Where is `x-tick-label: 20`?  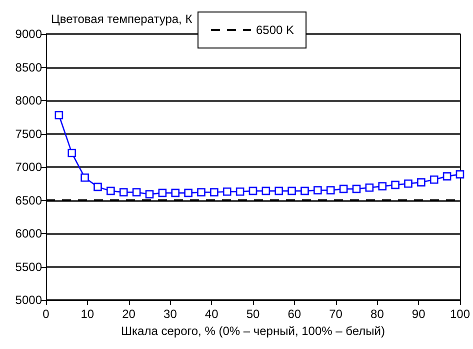
x-tick-label: 20 is located at coordinates (129, 314).